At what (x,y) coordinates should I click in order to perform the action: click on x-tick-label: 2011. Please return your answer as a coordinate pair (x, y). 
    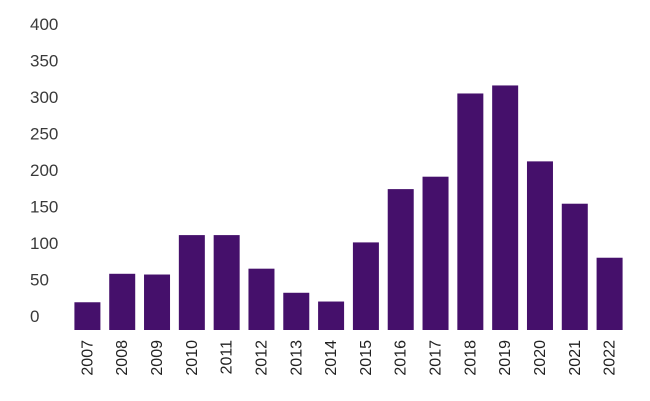
    Looking at the image, I should click on (227, 357).